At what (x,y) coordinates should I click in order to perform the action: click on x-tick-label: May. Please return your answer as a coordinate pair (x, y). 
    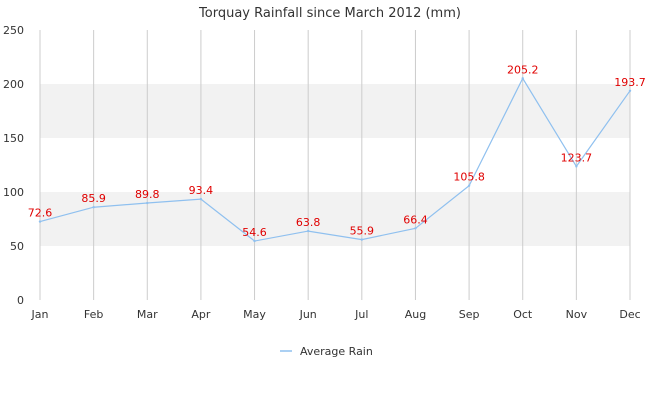
    Looking at the image, I should click on (254, 314).